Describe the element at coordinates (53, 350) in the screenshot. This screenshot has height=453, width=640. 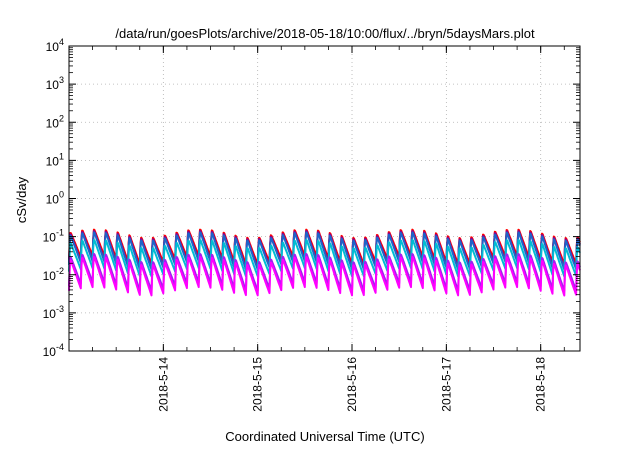
I see `y-tick-label: 10⁻⁴` at that location.